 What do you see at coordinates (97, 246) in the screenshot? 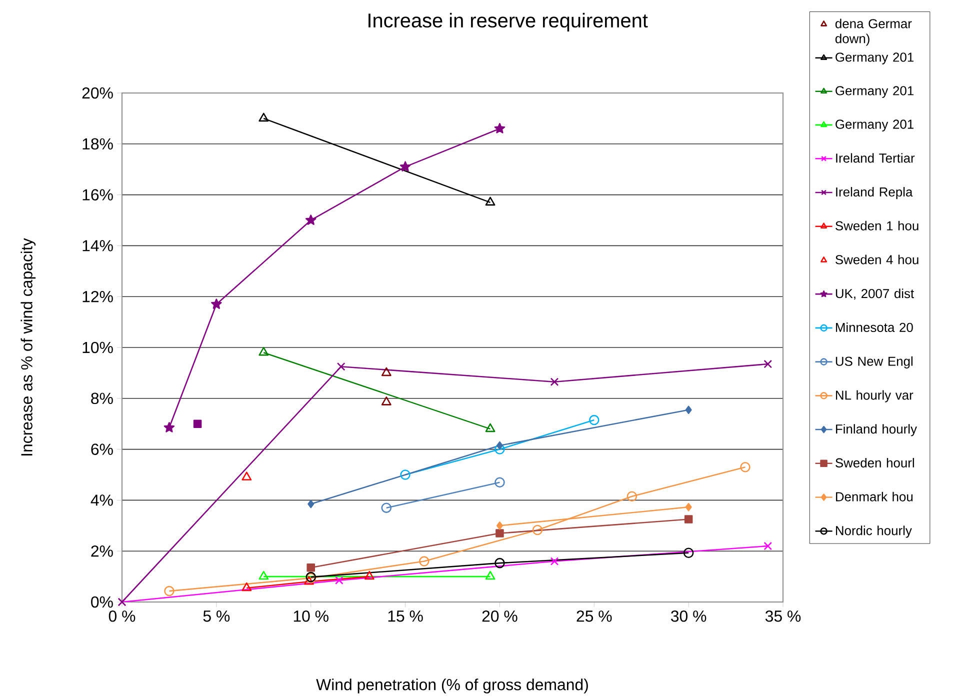
I see `y-tick-label: 14%` at bounding box center [97, 246].